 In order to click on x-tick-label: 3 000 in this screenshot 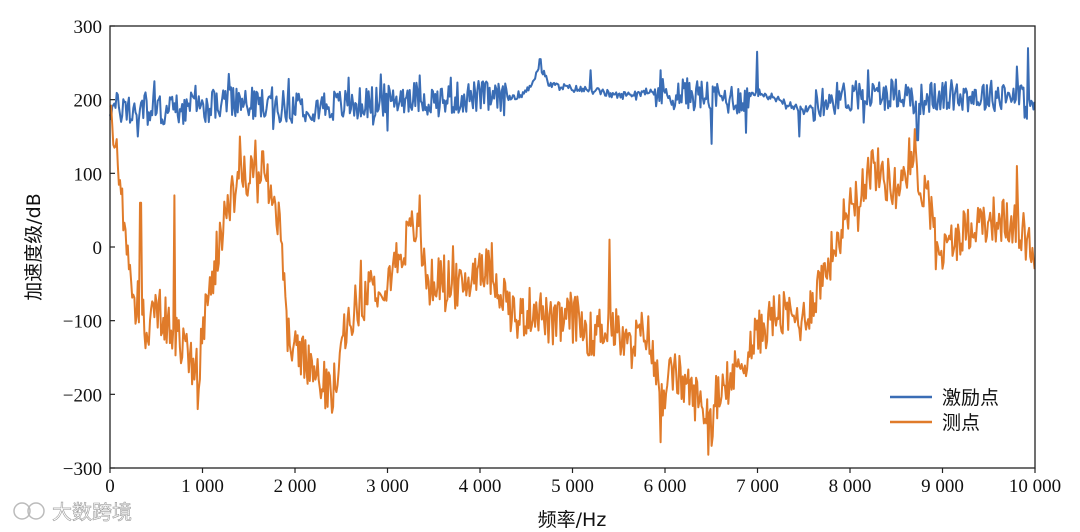, I will do `click(387, 486)`.